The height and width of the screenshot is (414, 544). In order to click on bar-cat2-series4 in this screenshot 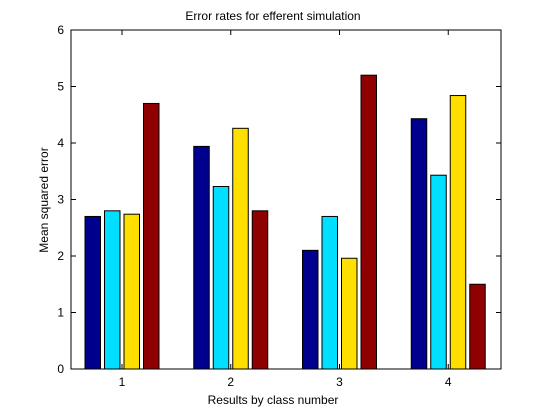, I will do `click(260, 290)`.